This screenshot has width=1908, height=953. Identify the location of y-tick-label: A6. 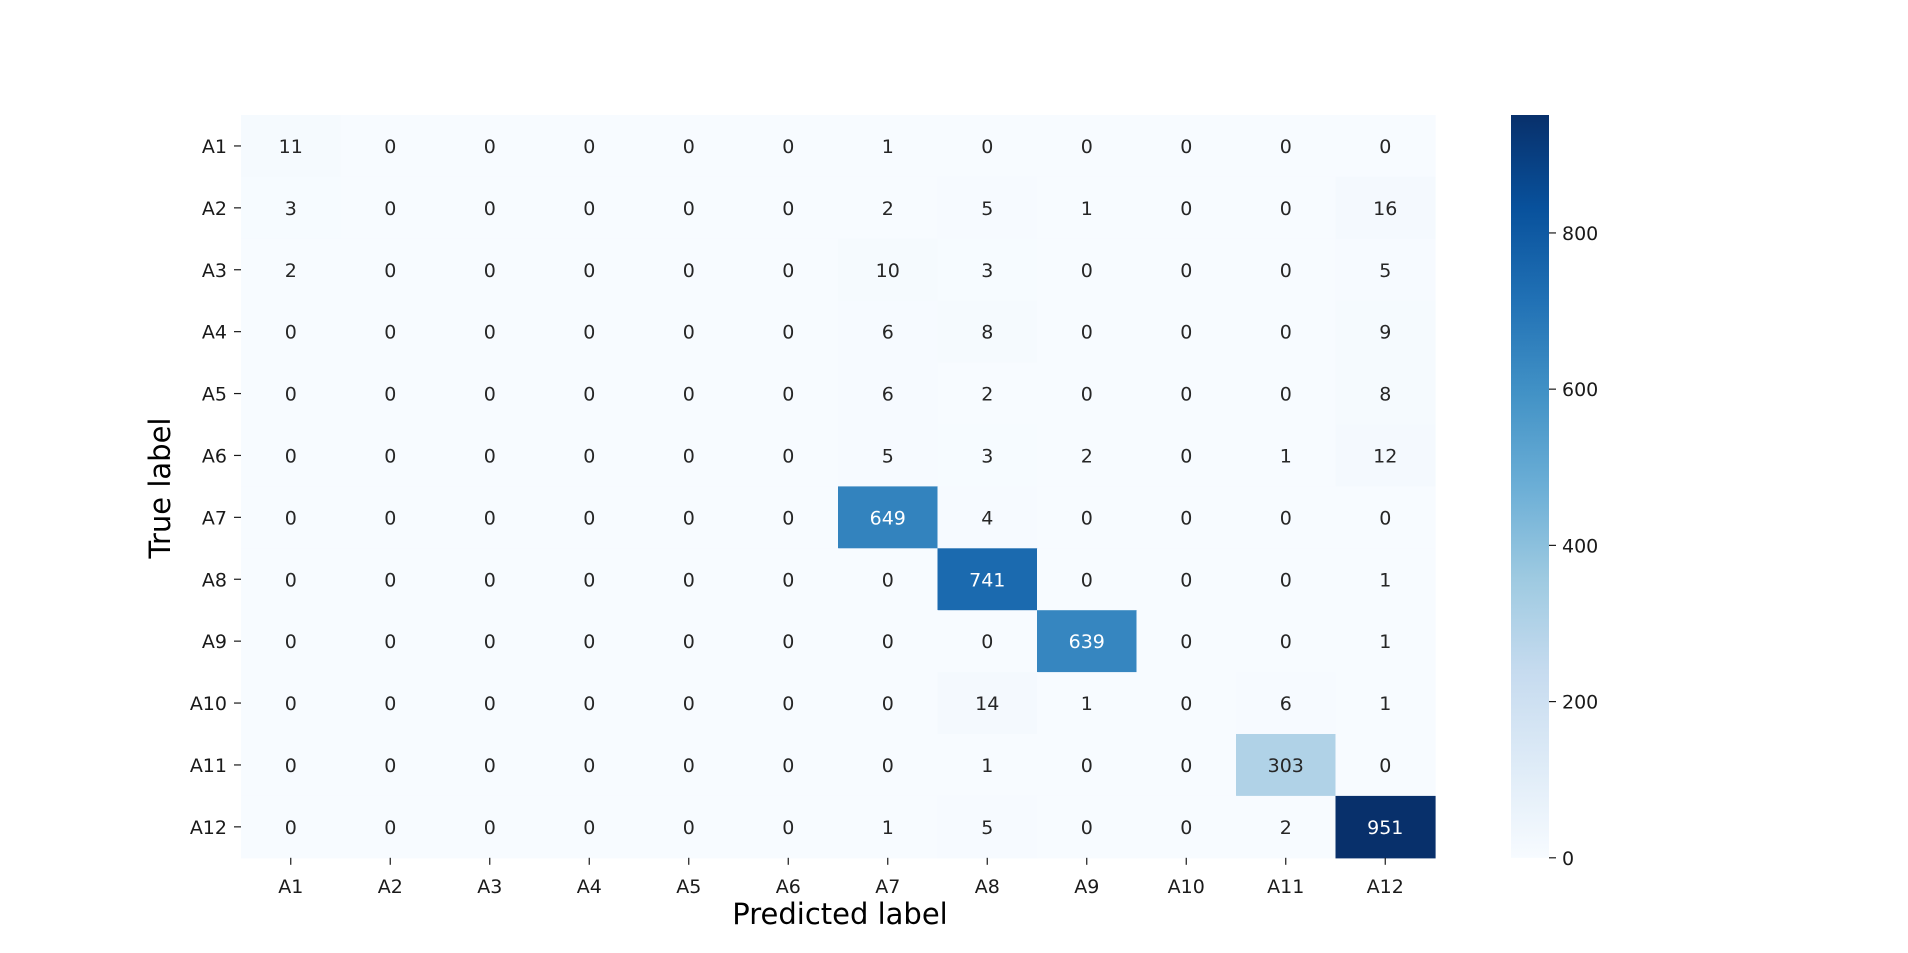
(214, 456).